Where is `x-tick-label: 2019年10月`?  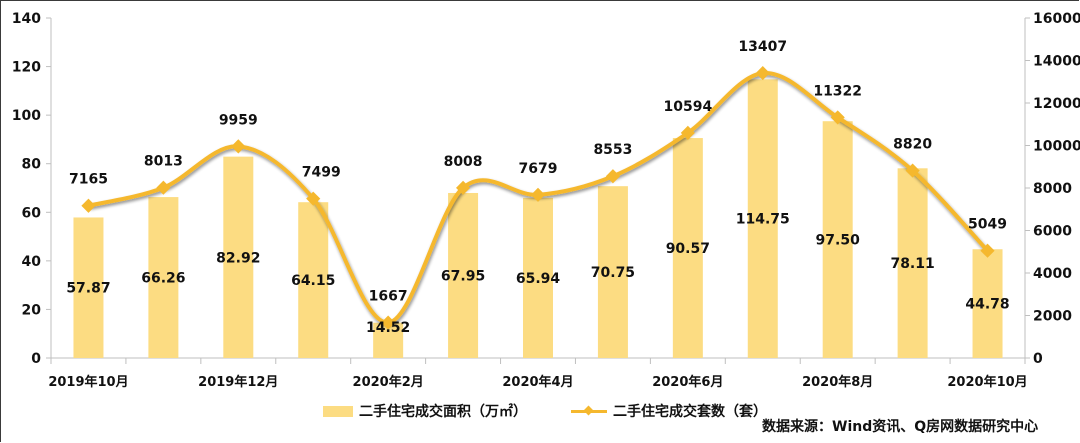 x-tick-label: 2019年10月 is located at coordinates (88, 382).